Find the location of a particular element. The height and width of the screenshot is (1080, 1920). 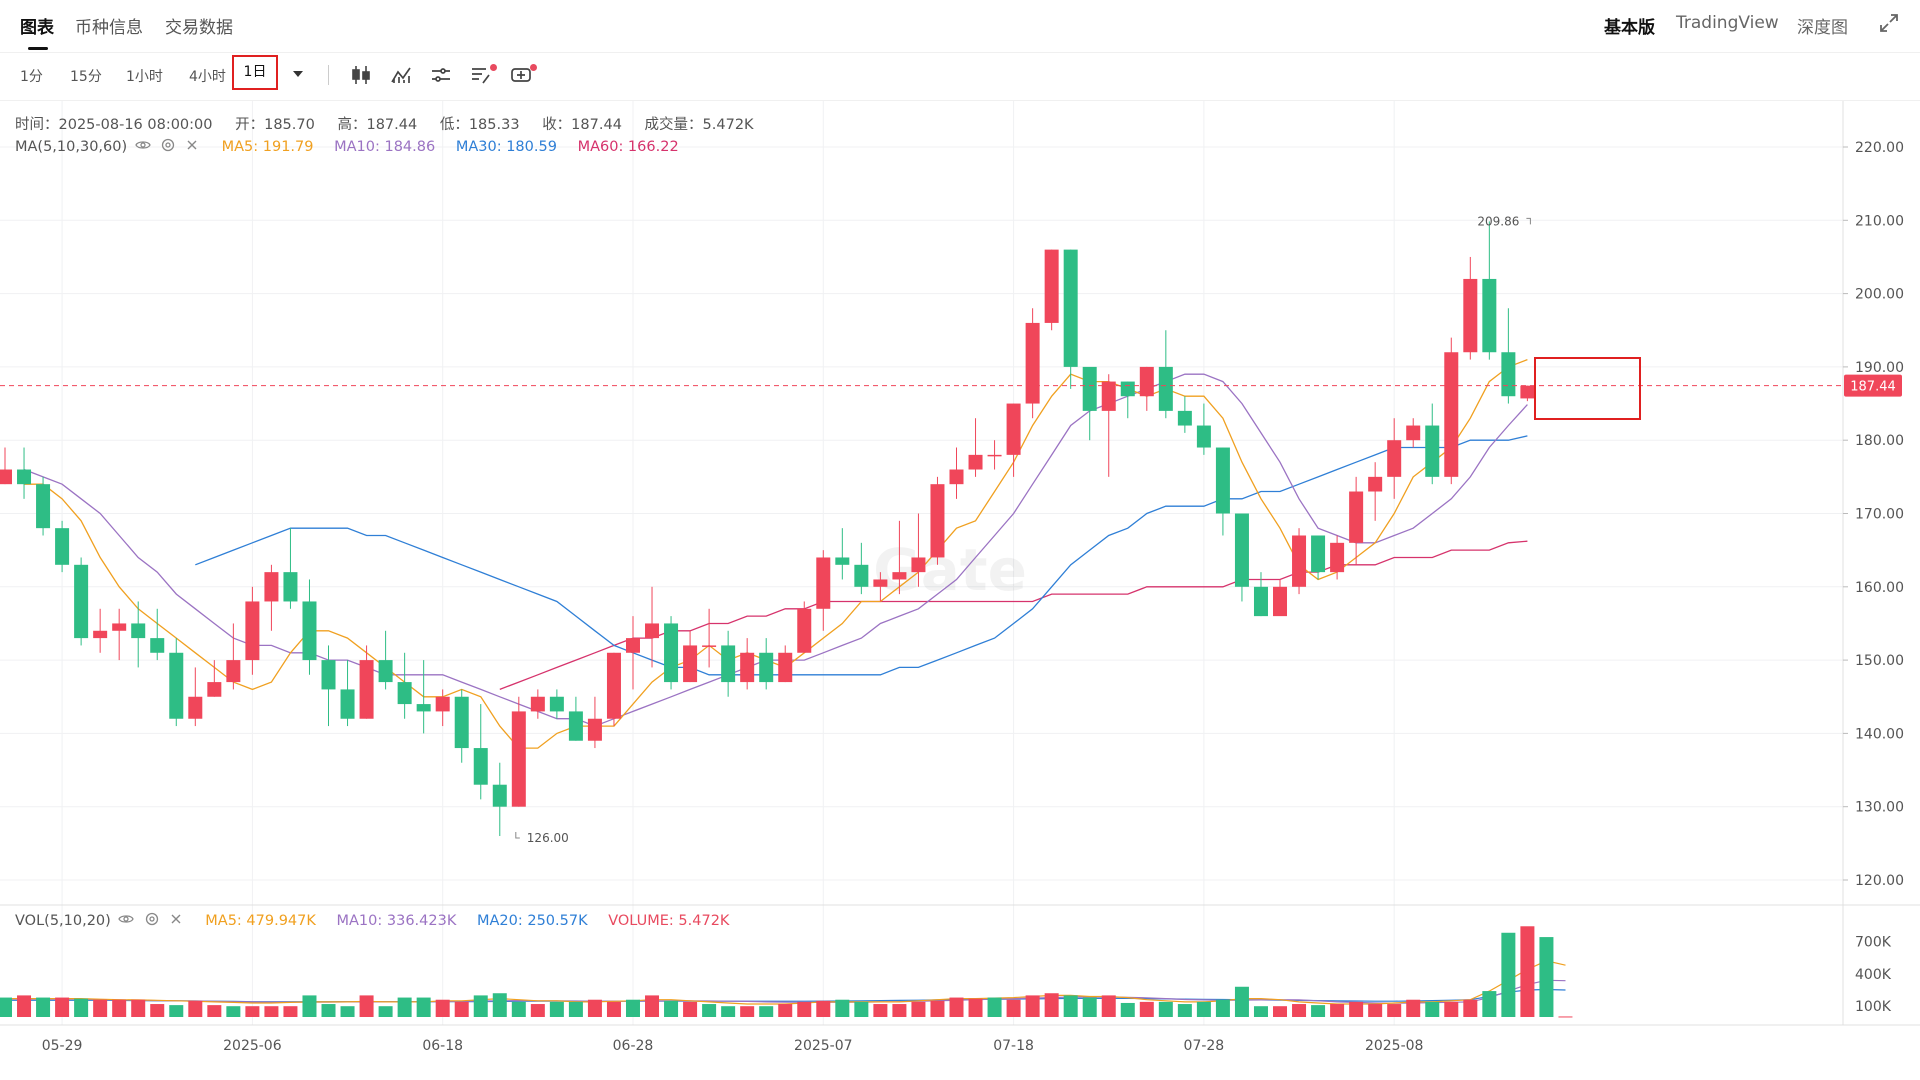

indicator-icon is located at coordinates (401, 75).